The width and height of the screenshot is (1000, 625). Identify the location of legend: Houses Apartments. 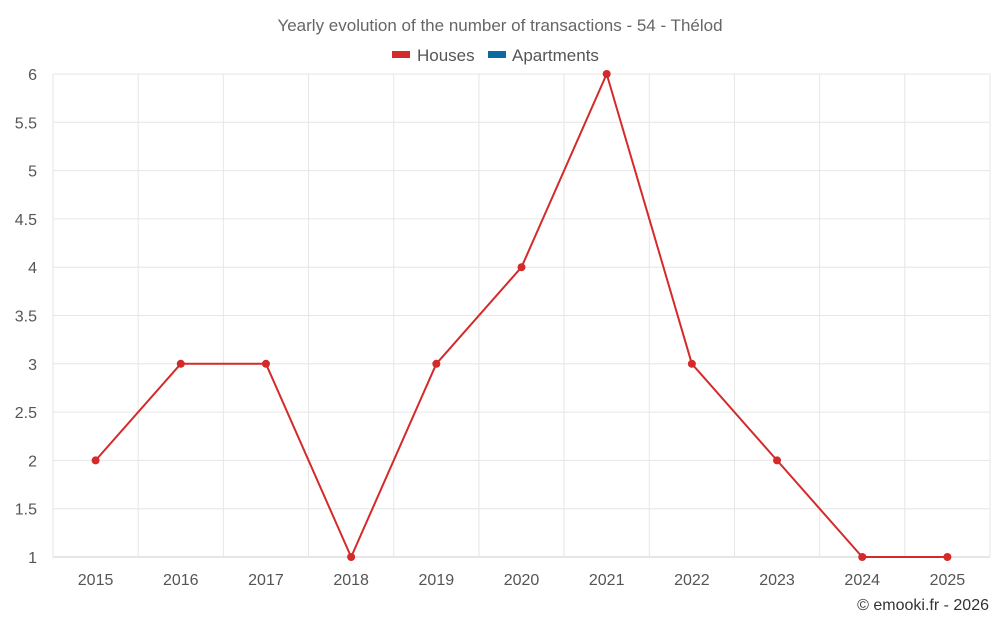
(495, 55).